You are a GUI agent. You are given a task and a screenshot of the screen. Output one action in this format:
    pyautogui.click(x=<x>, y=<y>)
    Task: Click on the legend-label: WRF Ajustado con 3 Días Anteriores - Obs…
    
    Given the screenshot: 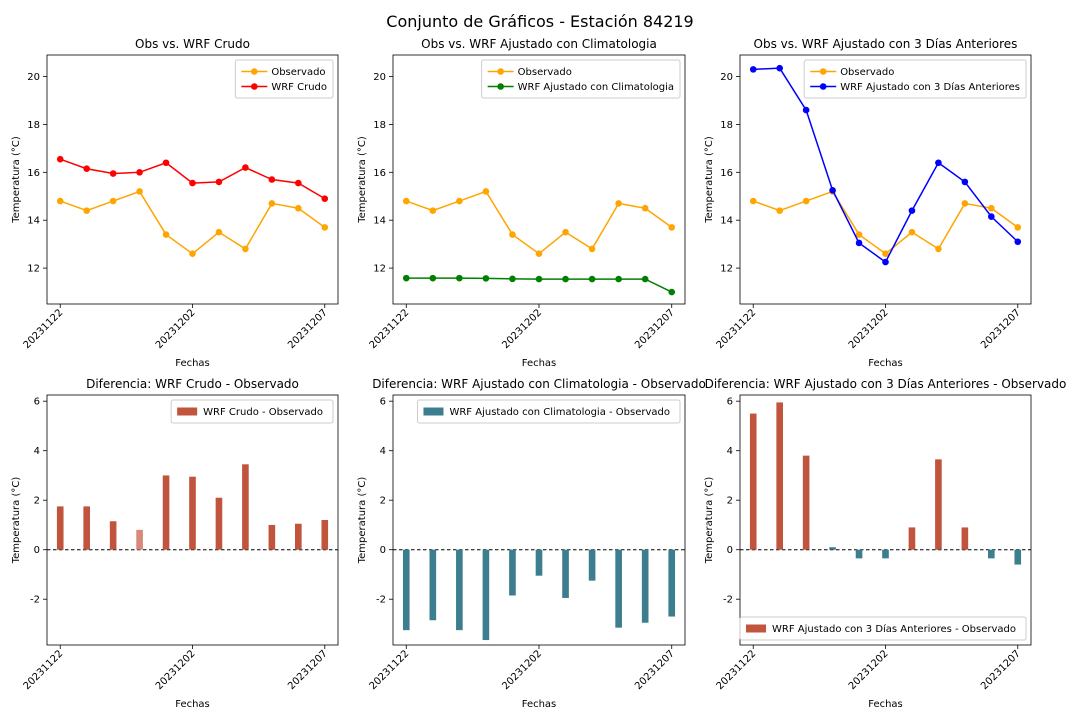 What is the action you would take?
    pyautogui.click(x=894, y=629)
    